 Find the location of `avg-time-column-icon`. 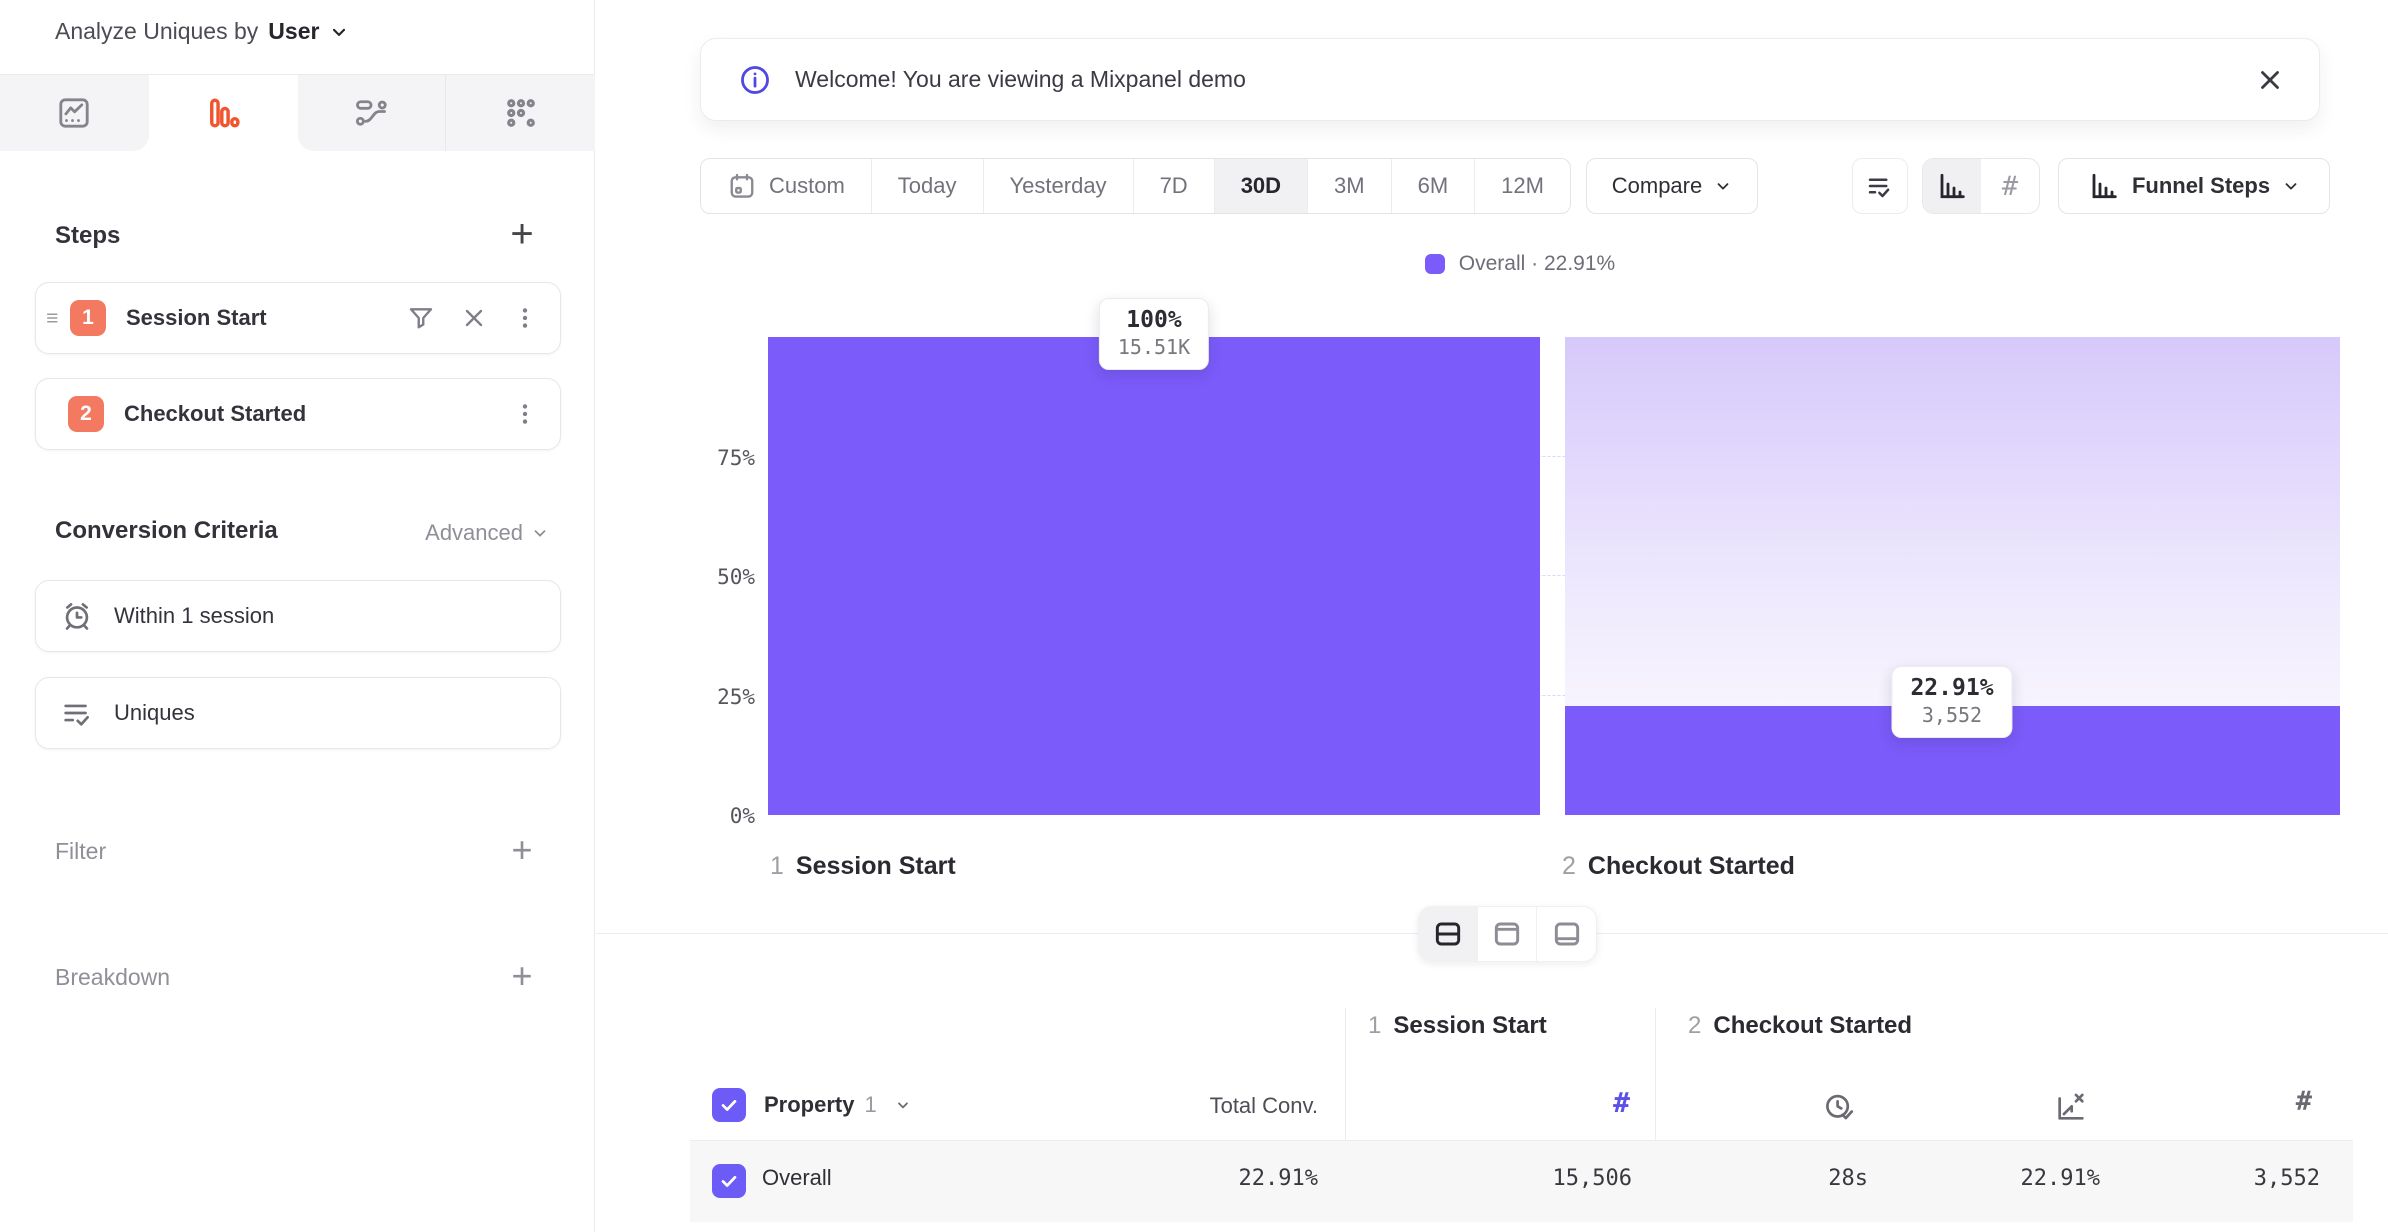

avg-time-column-icon is located at coordinates (1839, 1109).